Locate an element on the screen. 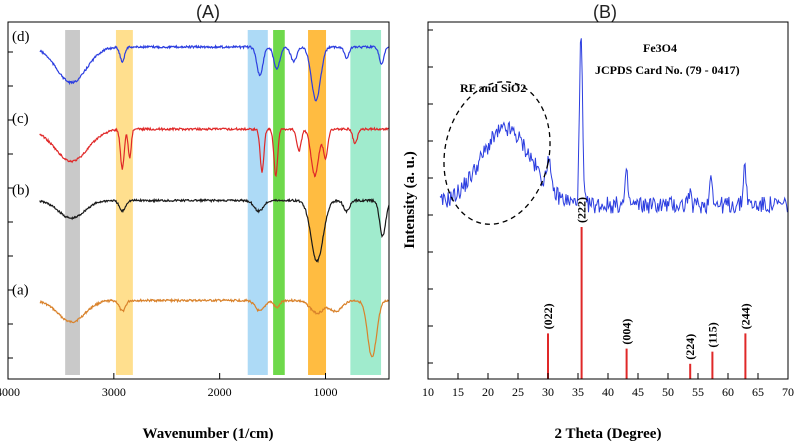 The width and height of the screenshot is (797, 445). card-annotation: JCPDS Card No. (79 - 0417) is located at coordinates (667, 70).